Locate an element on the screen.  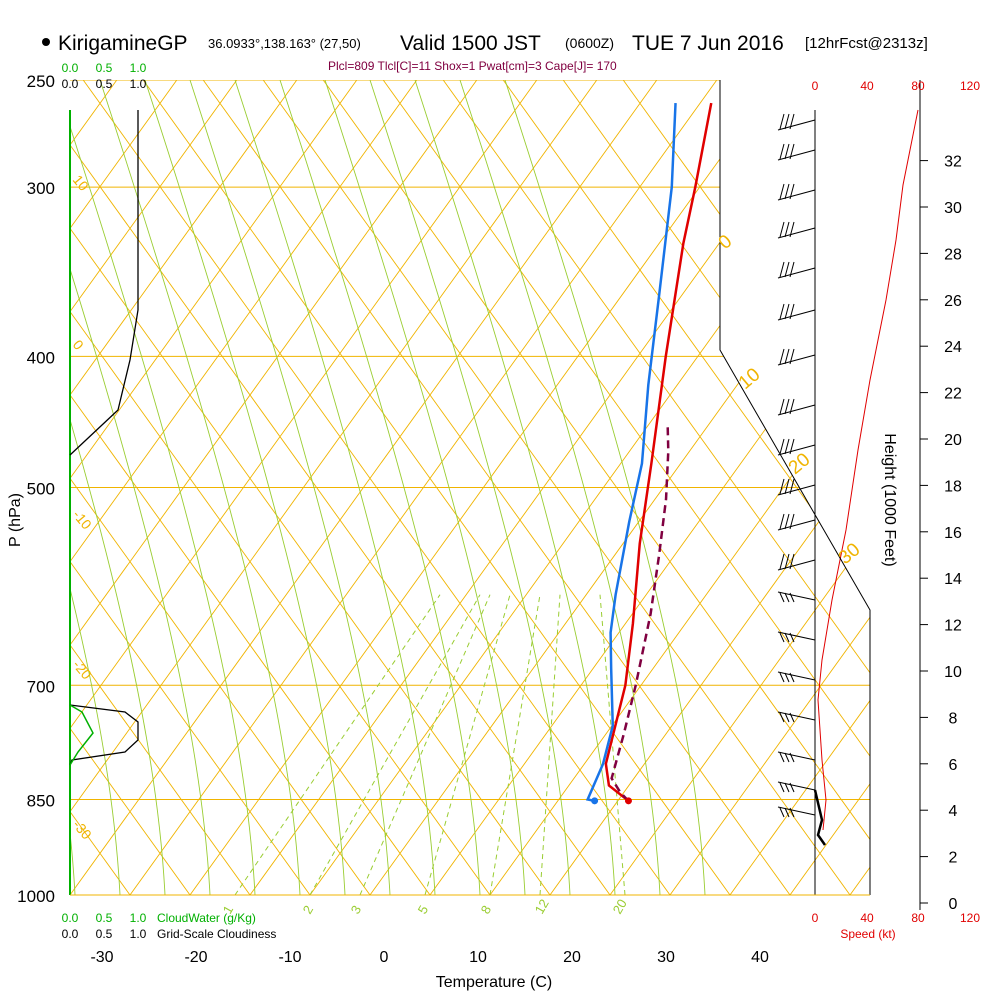
cloud-water-low is located at coordinates (81, 735).